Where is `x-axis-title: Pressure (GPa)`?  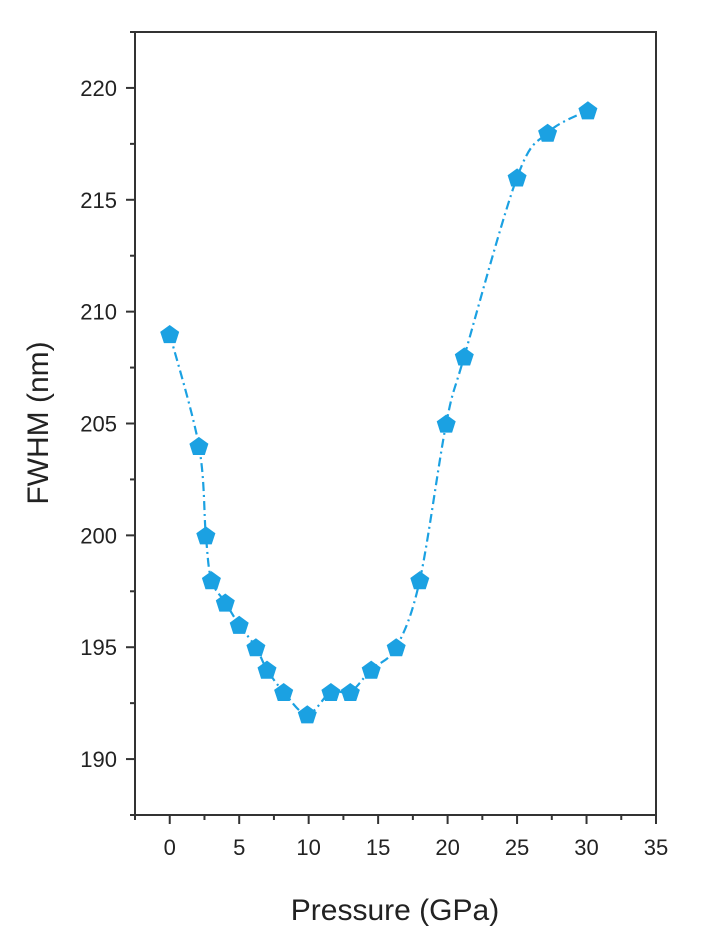
x-axis-title: Pressure (GPa) is located at coordinates (395, 910).